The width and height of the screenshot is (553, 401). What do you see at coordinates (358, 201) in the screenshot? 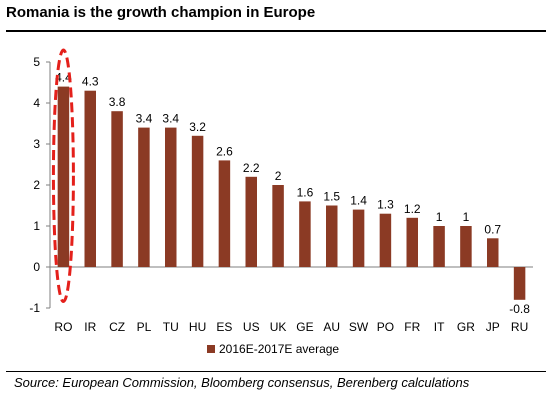
I see `data-label-sw: 1.4` at bounding box center [358, 201].